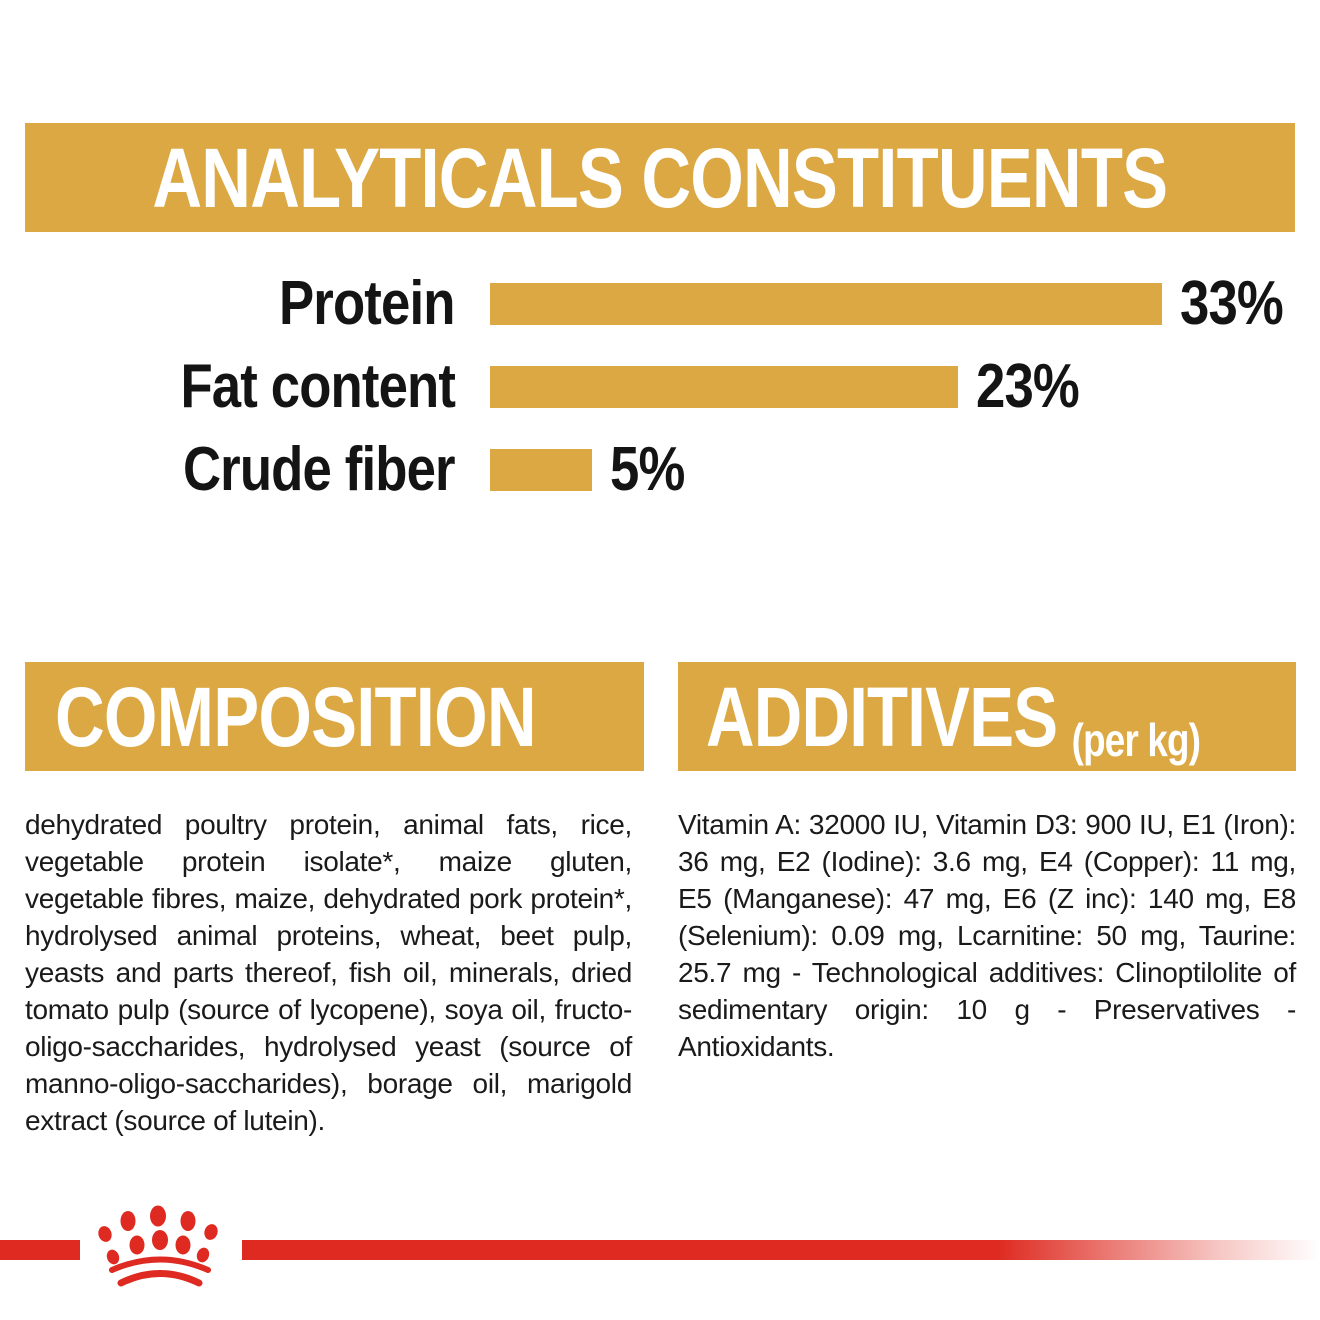 This screenshot has width=1320, height=1320. I want to click on chart-row-label-text: Crude fiber, so click(319, 469).